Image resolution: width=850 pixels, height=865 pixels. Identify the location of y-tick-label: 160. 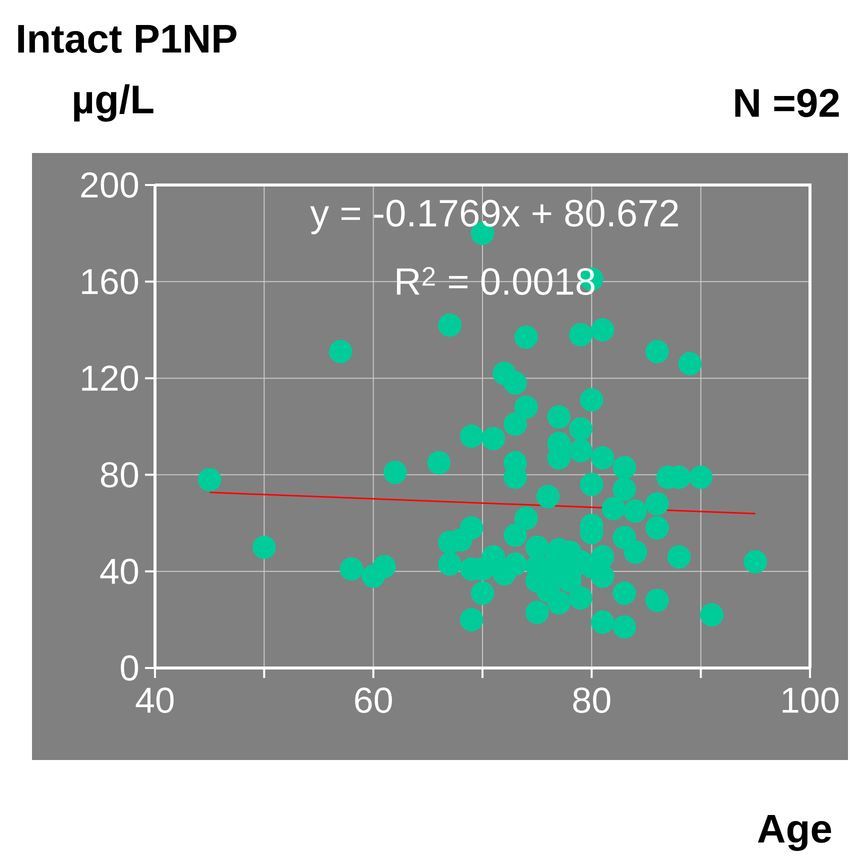
(110, 281).